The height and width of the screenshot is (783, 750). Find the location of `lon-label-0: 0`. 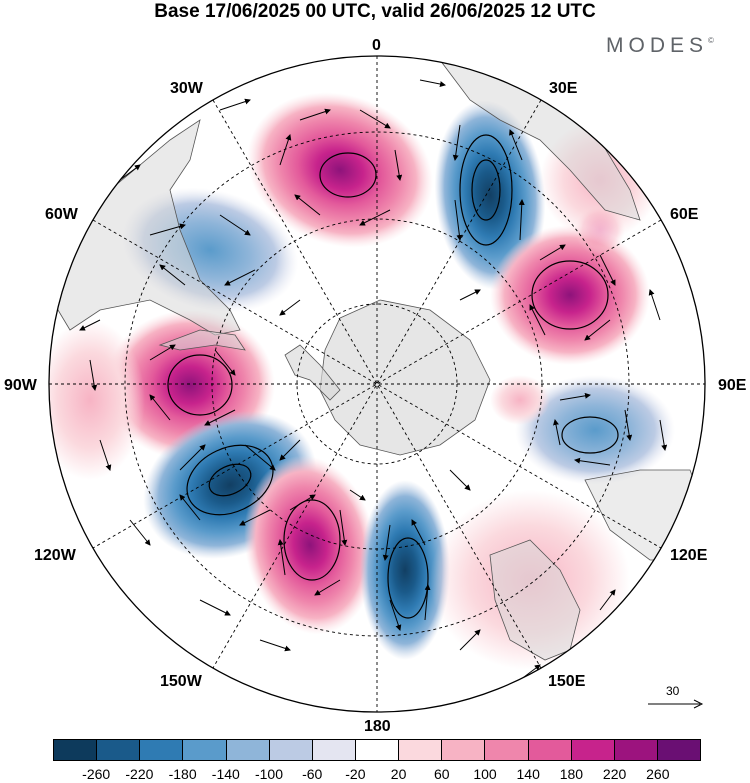

lon-label-0: 0 is located at coordinates (376, 45).